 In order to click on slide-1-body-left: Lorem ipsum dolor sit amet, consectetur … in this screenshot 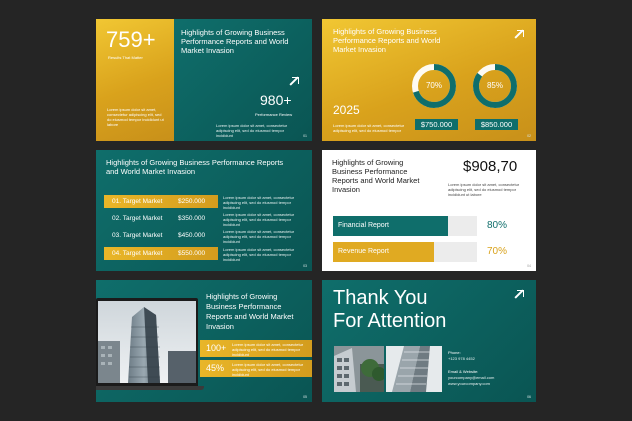, I will do `click(135, 117)`.